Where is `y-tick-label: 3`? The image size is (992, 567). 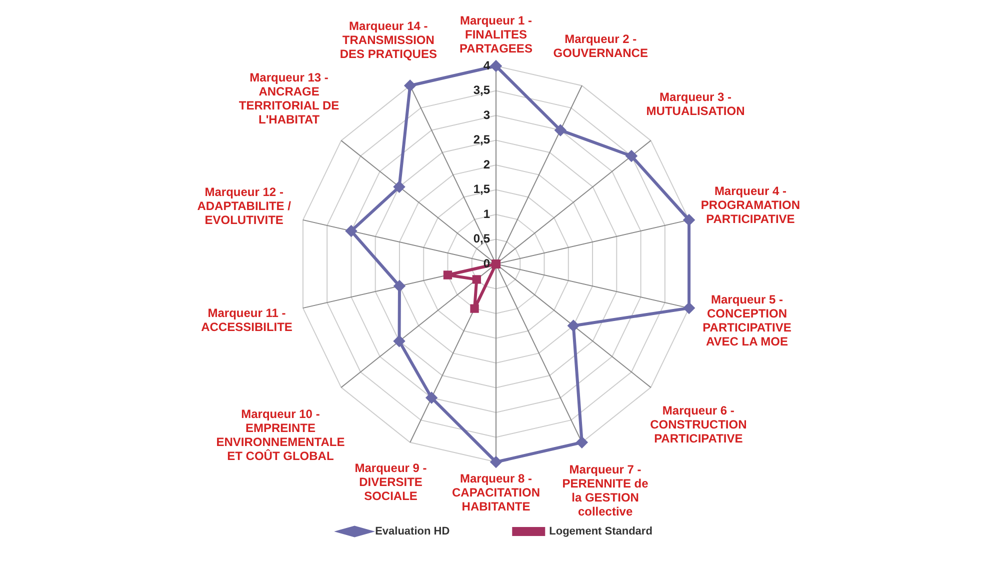 y-tick-label: 3 is located at coordinates (486, 115).